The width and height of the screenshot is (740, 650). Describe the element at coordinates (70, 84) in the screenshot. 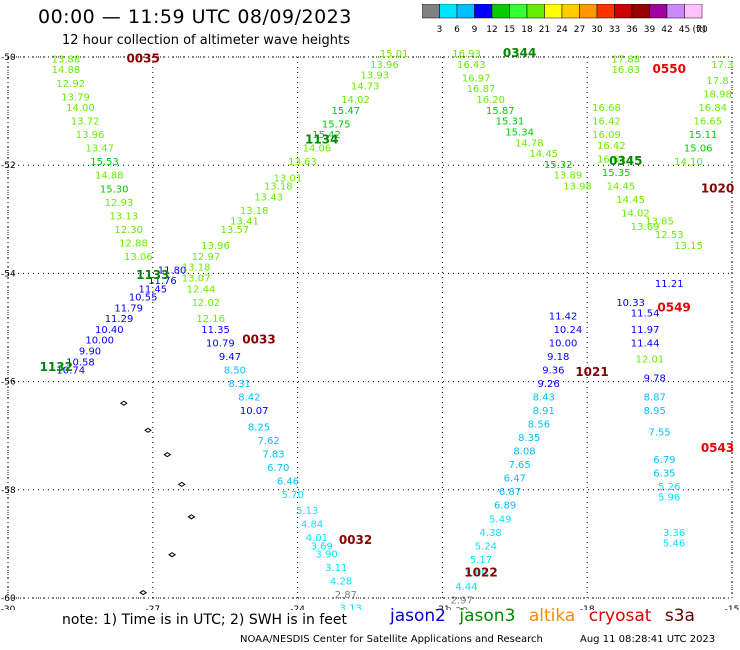

I see `wave-height-label: 12.92` at that location.